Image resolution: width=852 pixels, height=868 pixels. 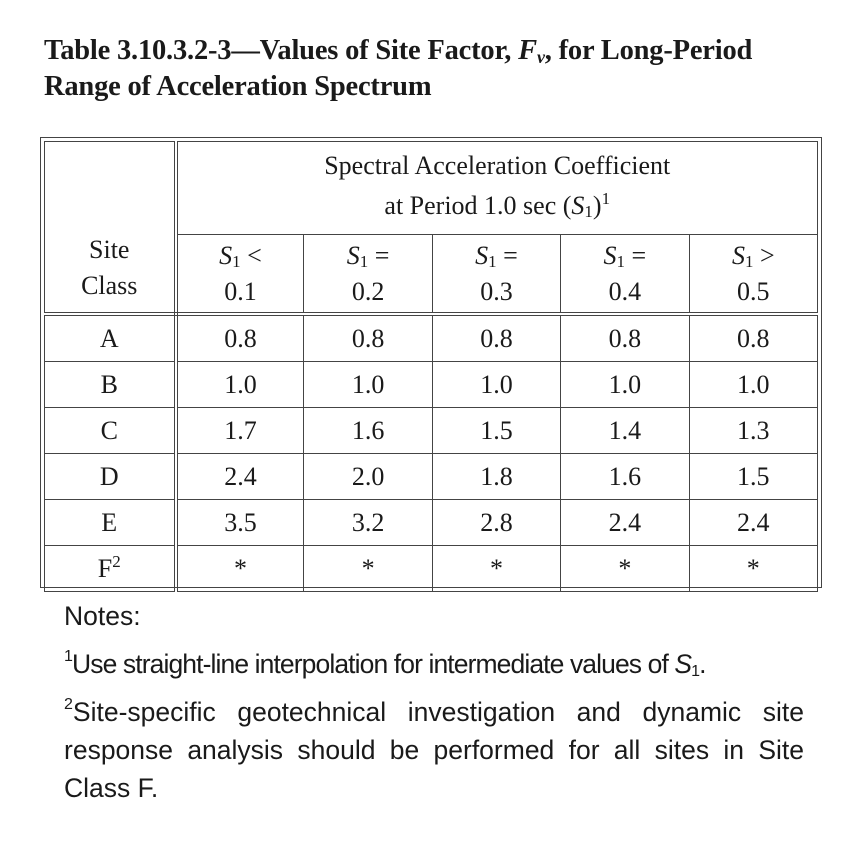 I want to click on site-factor-value-cell: 2.0, so click(x=368, y=476).